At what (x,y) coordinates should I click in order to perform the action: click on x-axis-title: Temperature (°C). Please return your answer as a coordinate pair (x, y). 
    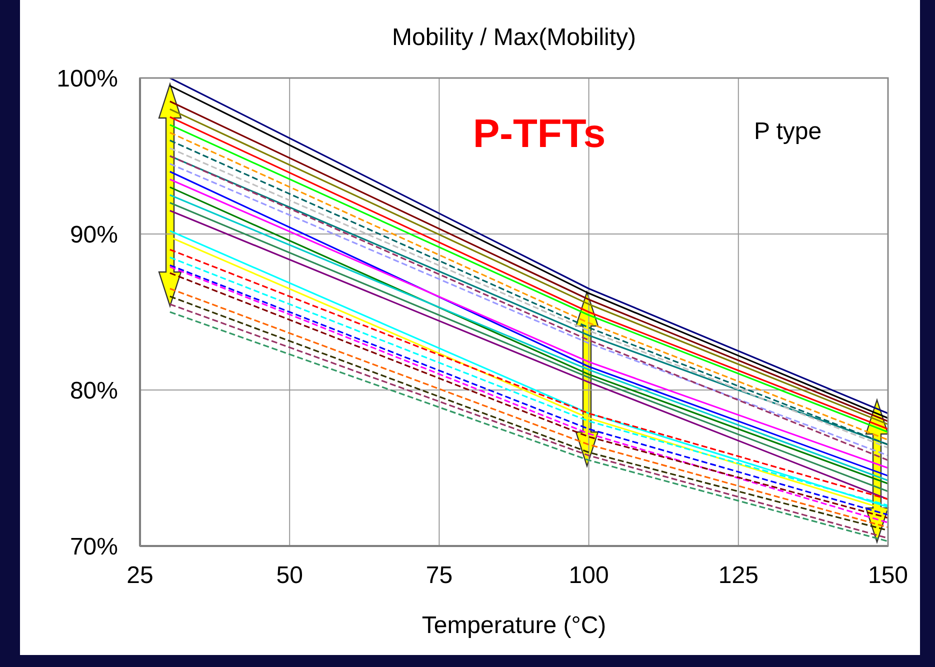
    Looking at the image, I should click on (514, 626).